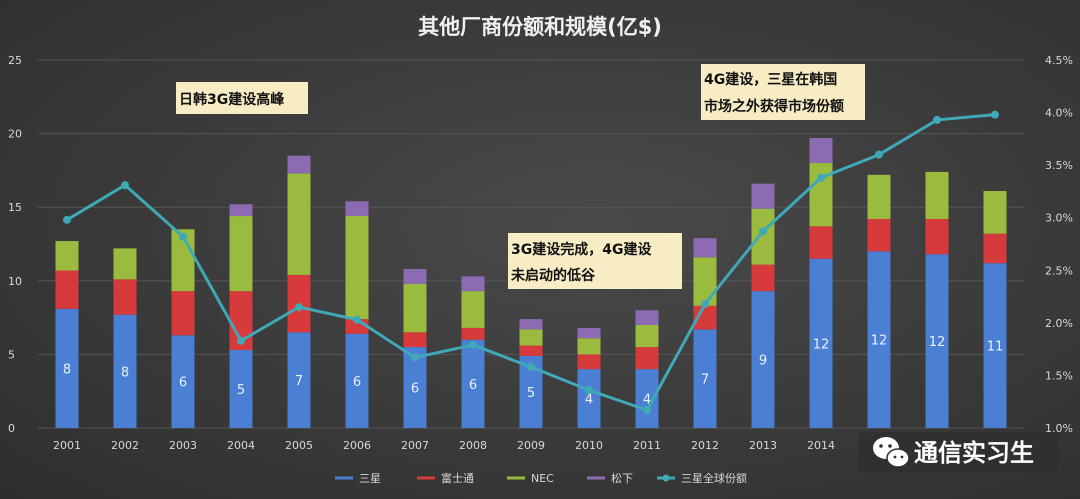 The height and width of the screenshot is (499, 1080). I want to click on y2-tick-label: 3.0%, so click(1059, 218).